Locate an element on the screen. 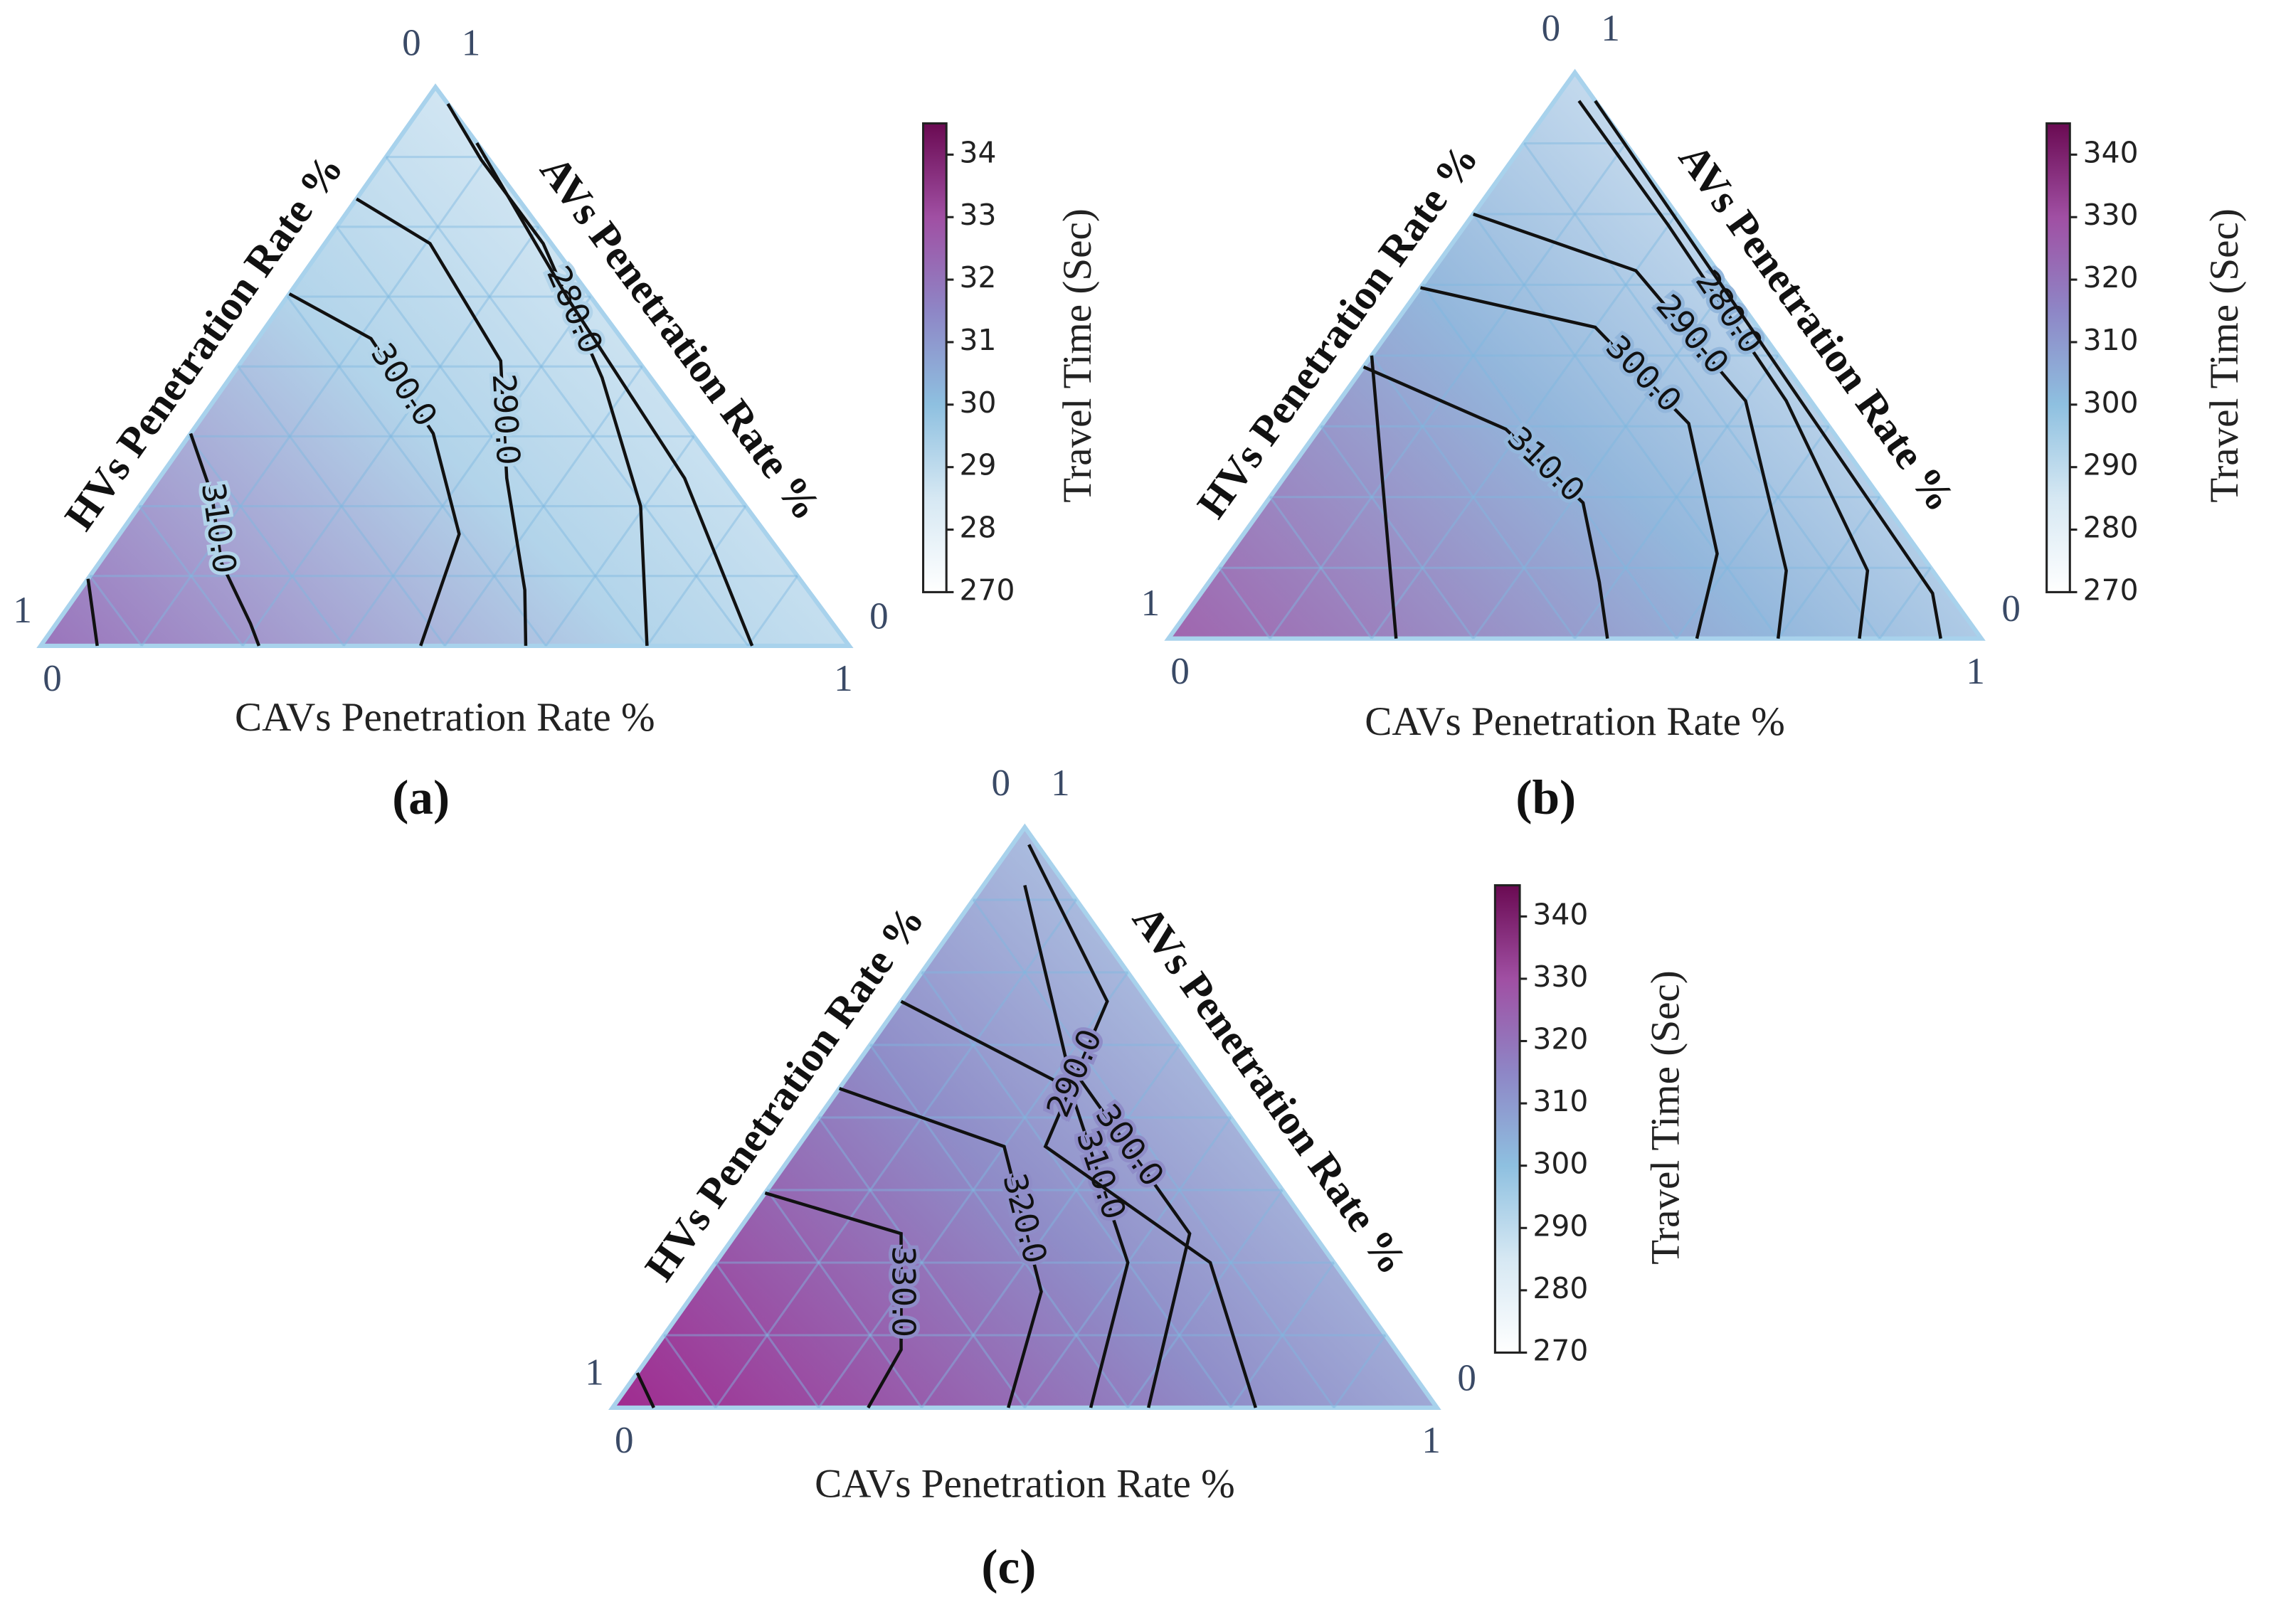 This screenshot has width=2276, height=1624. colorbar-tick-label: 29 is located at coordinates (978, 465).